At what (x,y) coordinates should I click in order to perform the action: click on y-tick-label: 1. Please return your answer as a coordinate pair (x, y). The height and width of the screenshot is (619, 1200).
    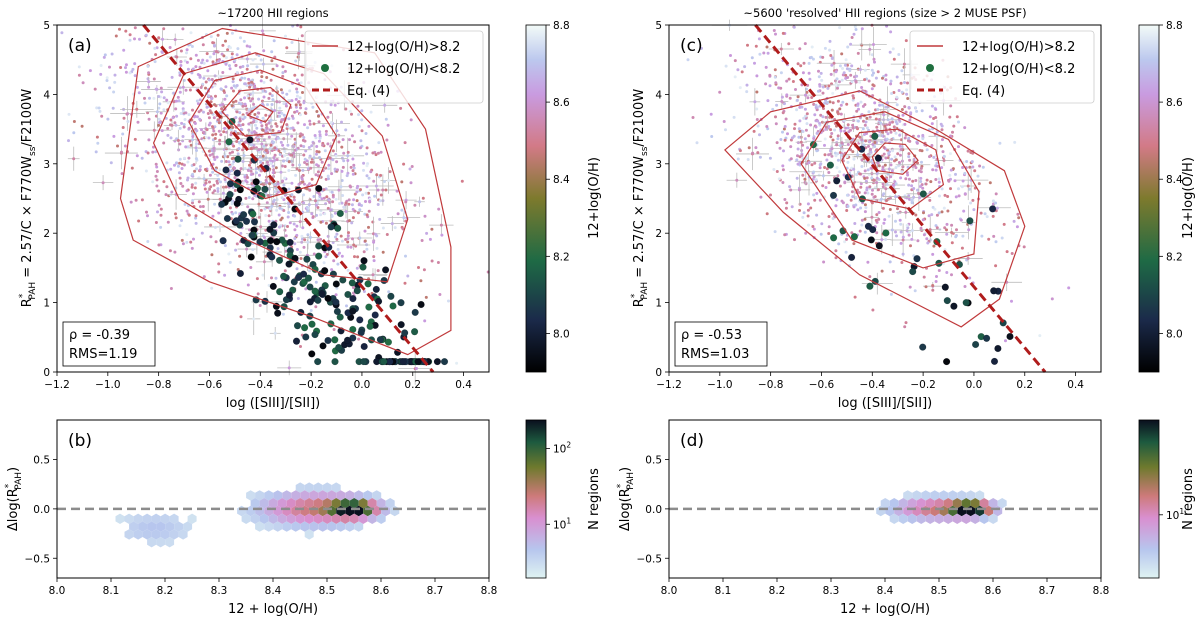
    Looking at the image, I should click on (658, 304).